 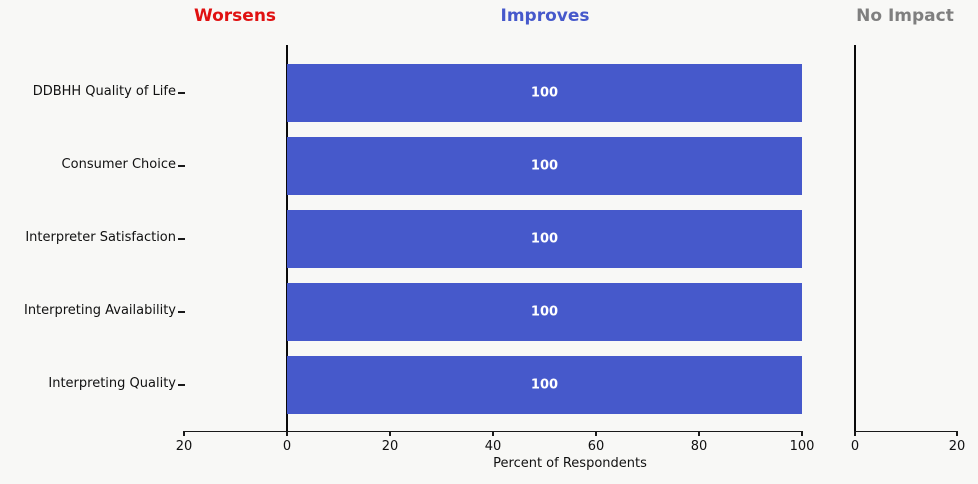 I want to click on main-x-tick-label: 0, so click(x=287, y=446).